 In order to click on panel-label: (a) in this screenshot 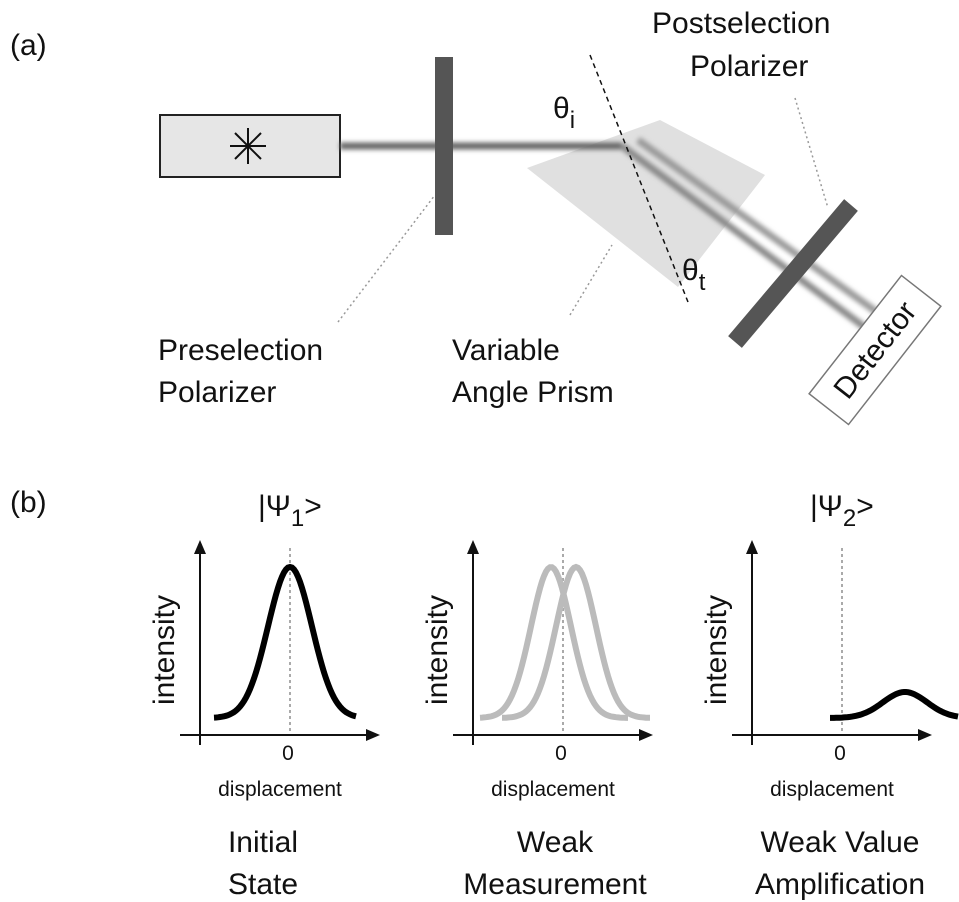, I will do `click(28, 45)`.